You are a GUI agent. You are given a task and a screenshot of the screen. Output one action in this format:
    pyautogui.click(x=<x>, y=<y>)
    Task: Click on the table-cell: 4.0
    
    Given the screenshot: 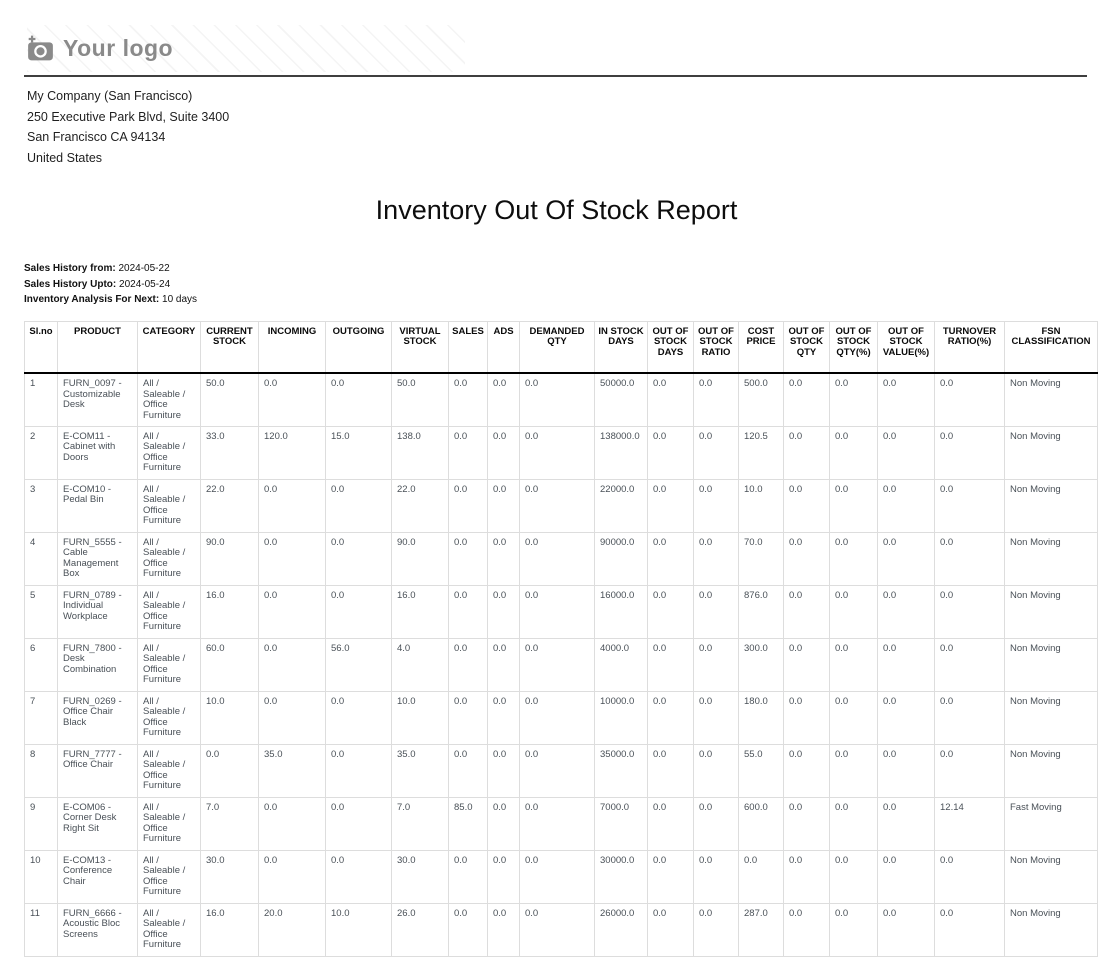 What is the action you would take?
    pyautogui.click(x=420, y=664)
    